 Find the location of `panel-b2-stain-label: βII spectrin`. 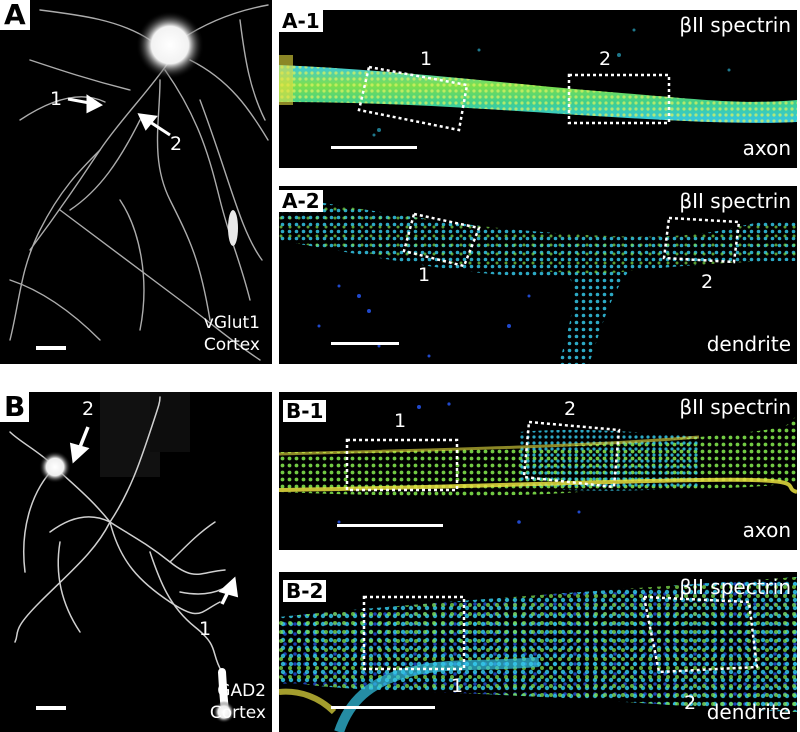

panel-b2-stain-label: βII spectrin is located at coordinates (735, 587).